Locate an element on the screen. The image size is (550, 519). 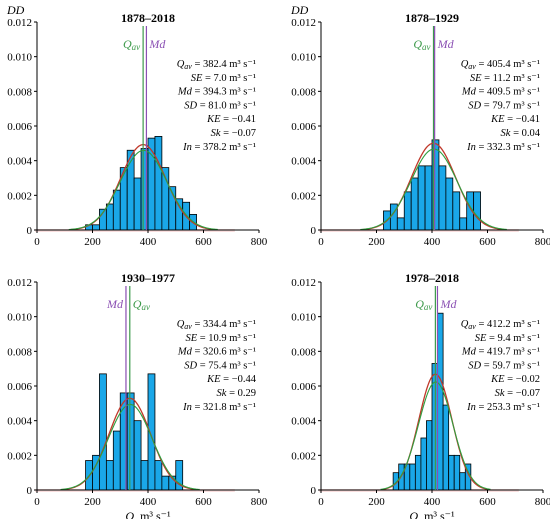
stat-line: Qav = 405.4 m³ s⁻¹ is located at coordinates (500, 65).